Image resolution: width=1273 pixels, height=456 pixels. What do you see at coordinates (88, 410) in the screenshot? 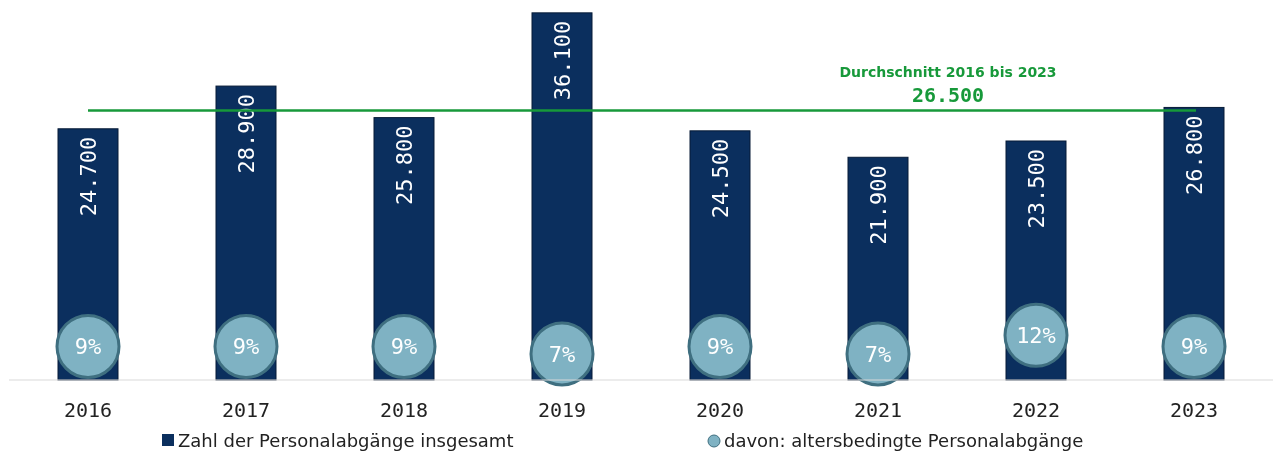
I see `x-tick-label: 2016` at bounding box center [88, 410].